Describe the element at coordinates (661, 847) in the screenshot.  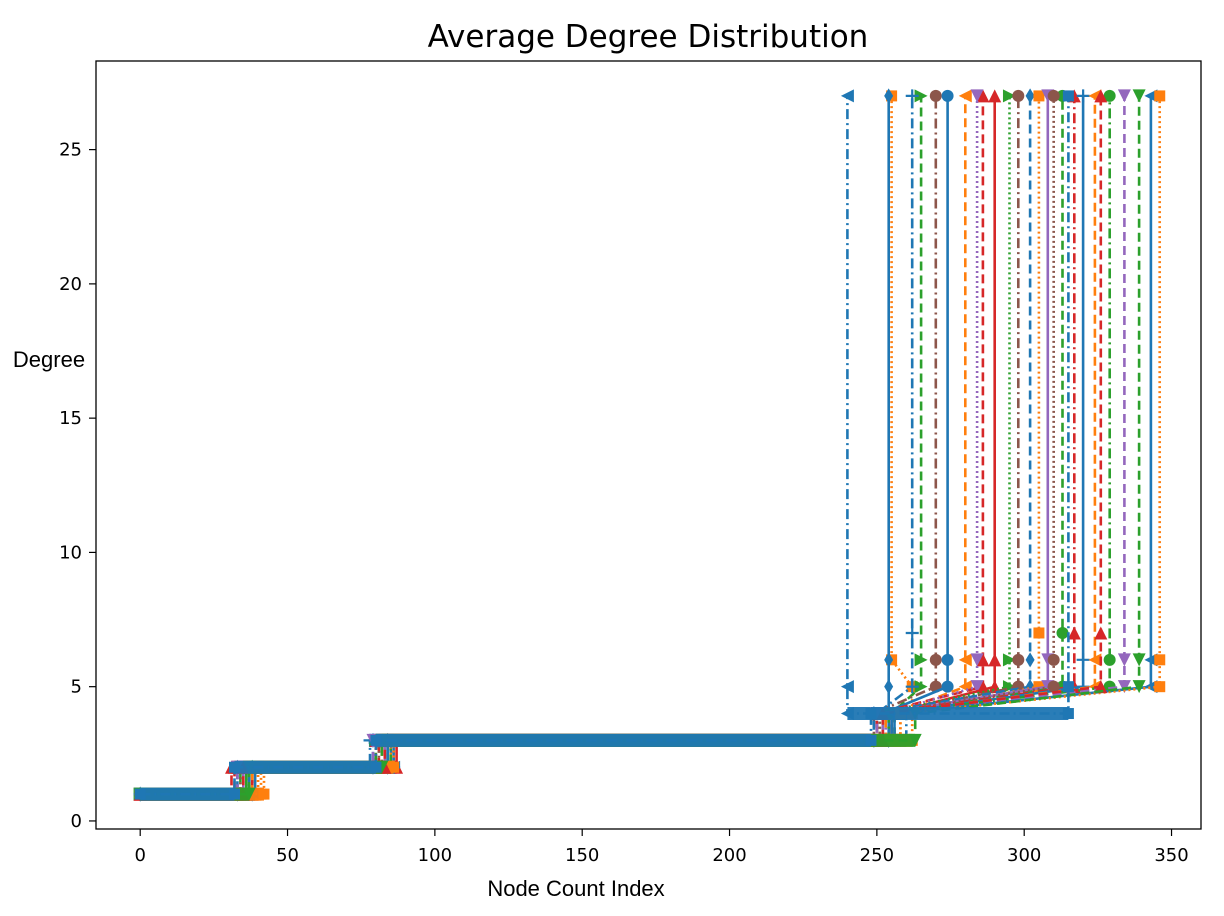
I see `x-axis: 0 50 100 150 200 250 300 350` at that location.